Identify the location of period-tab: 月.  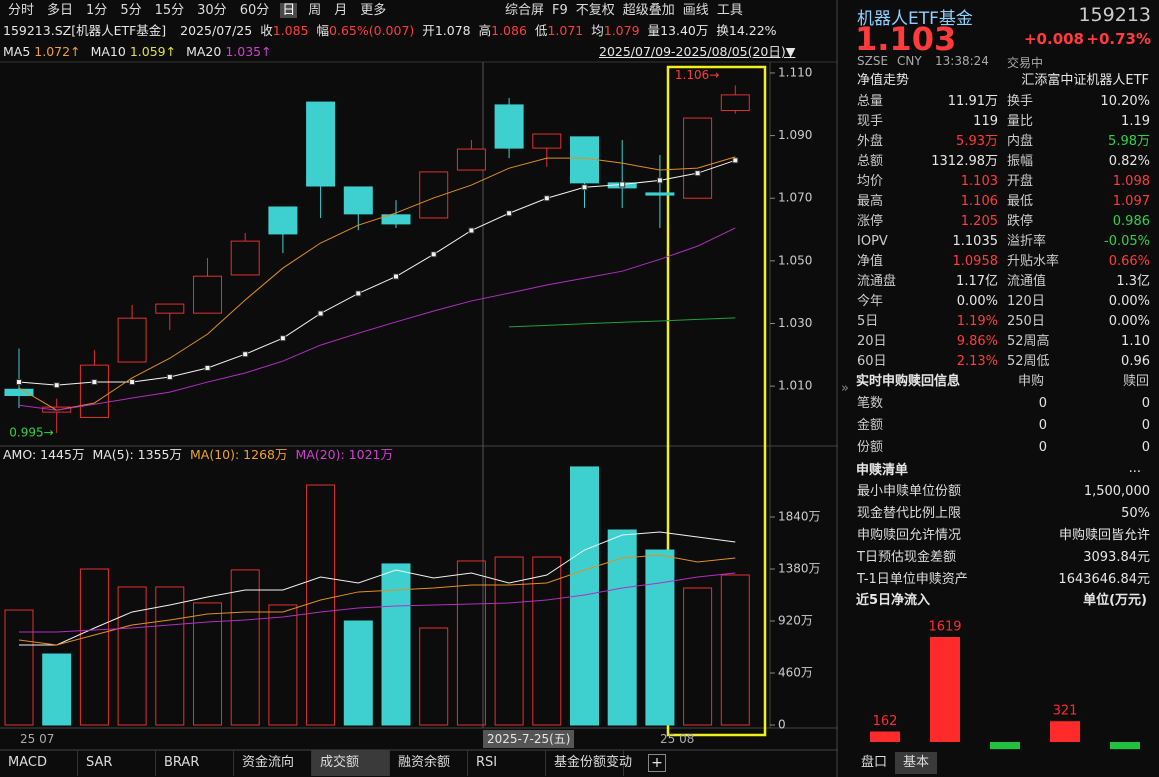
(341, 10).